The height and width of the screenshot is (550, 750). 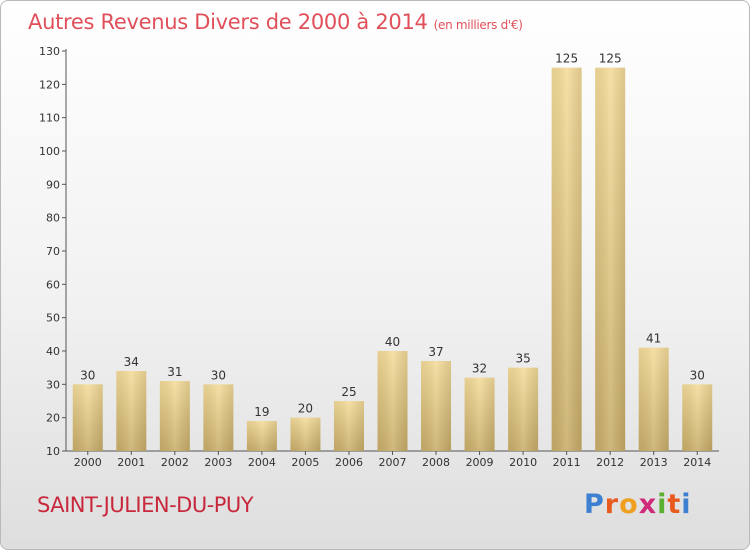 I want to click on x-tick-label: 2013, so click(x=654, y=462).